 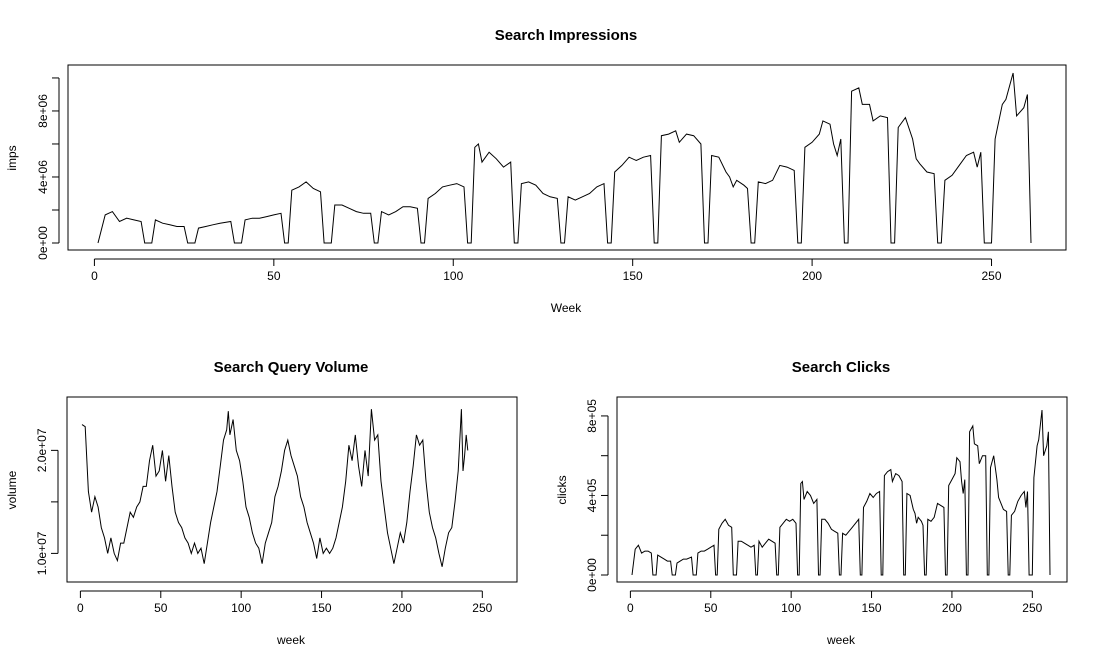 I want to click on series-line-clicks, so click(x=841, y=492).